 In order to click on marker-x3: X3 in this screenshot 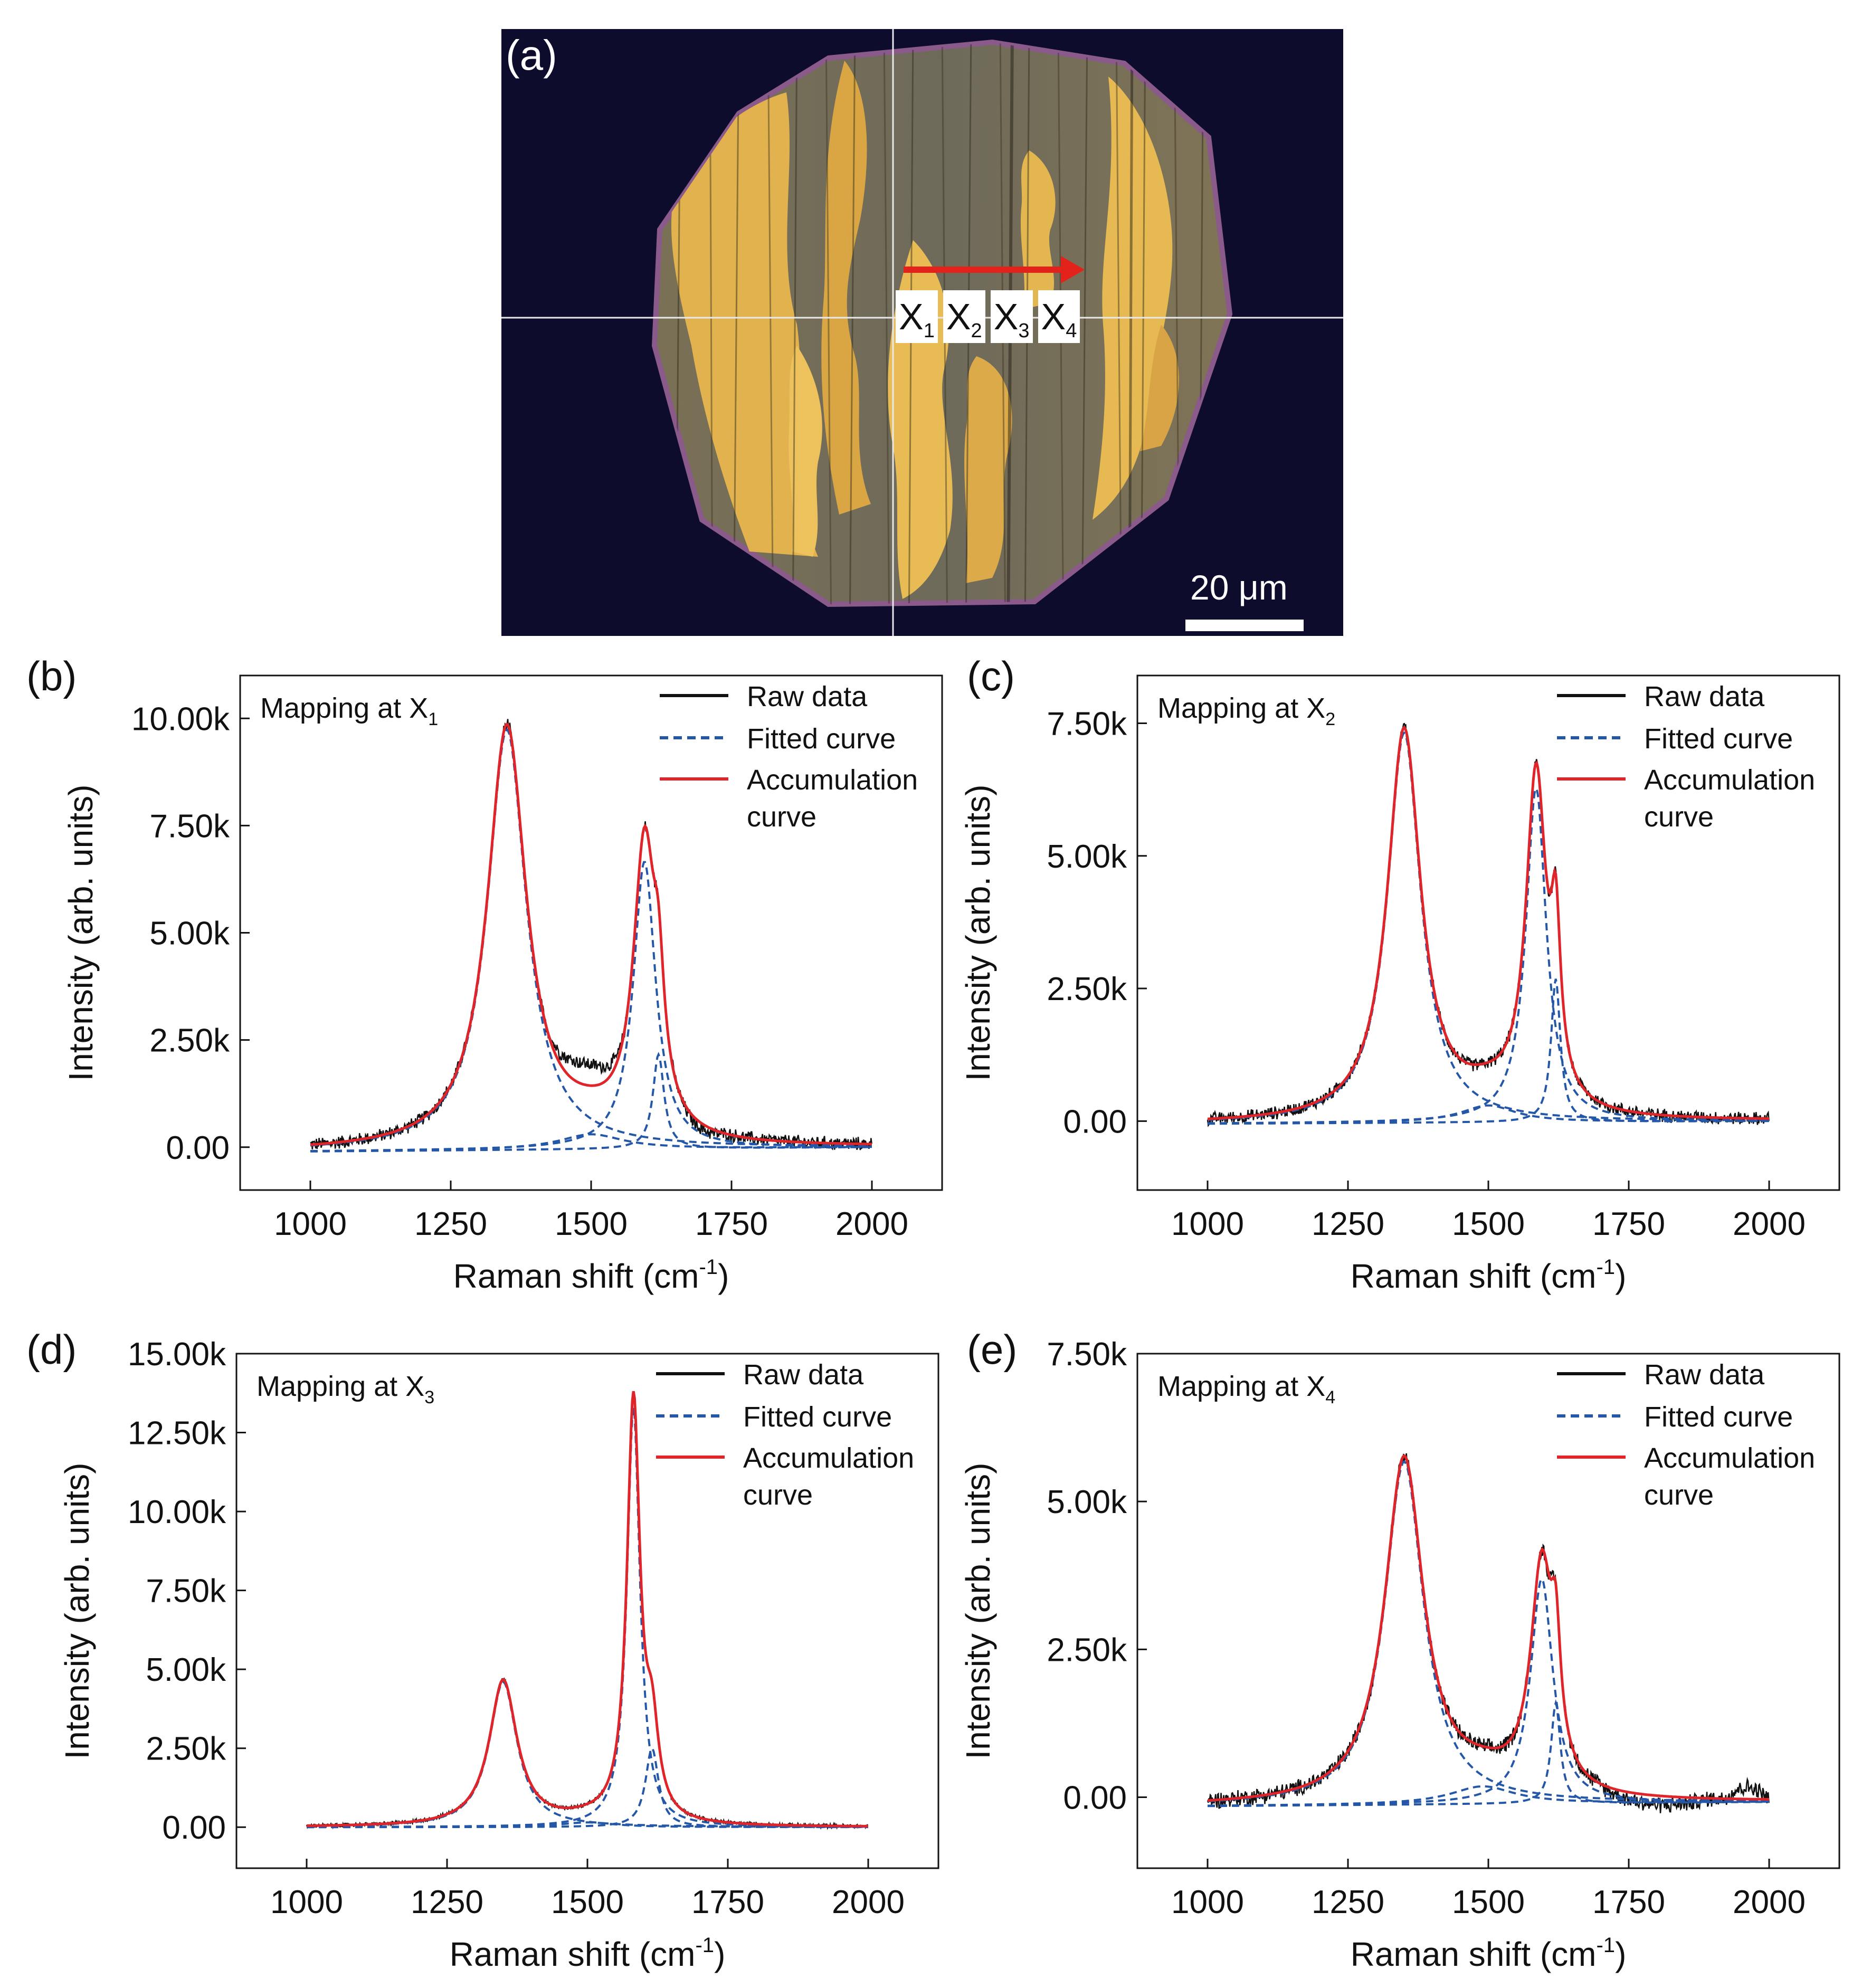, I will do `click(1012, 316)`.